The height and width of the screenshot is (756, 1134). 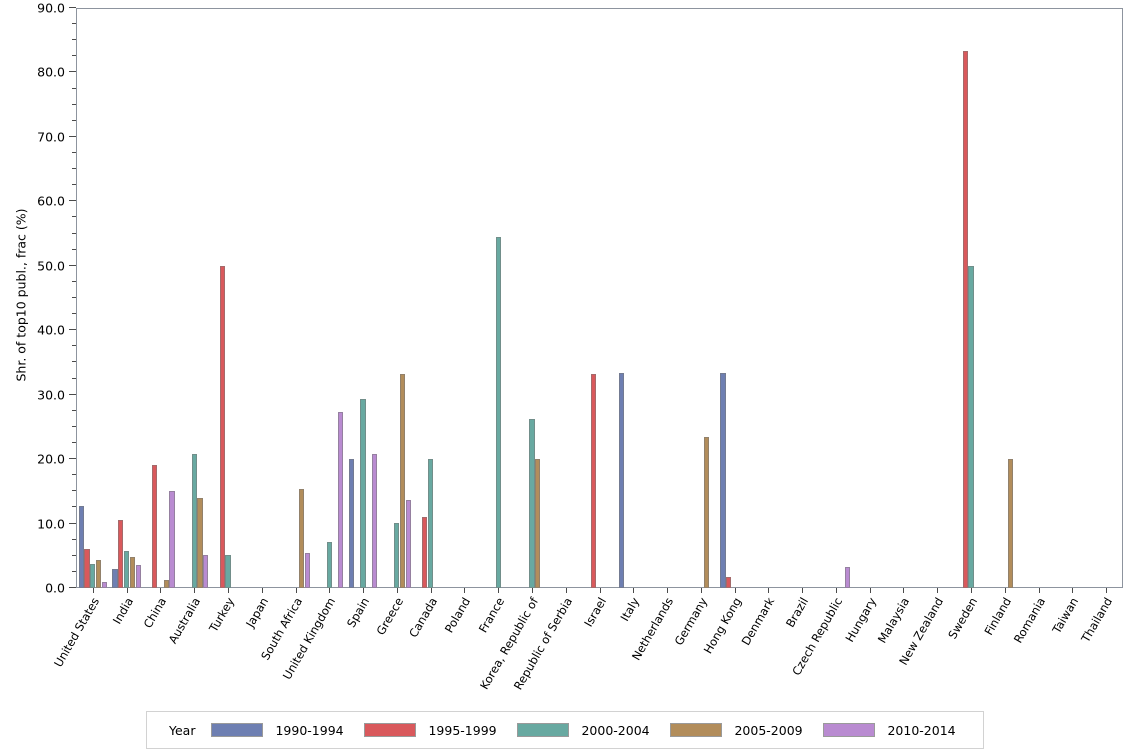 What do you see at coordinates (462, 730) in the screenshot?
I see `legend-label: 1995-1999` at bounding box center [462, 730].